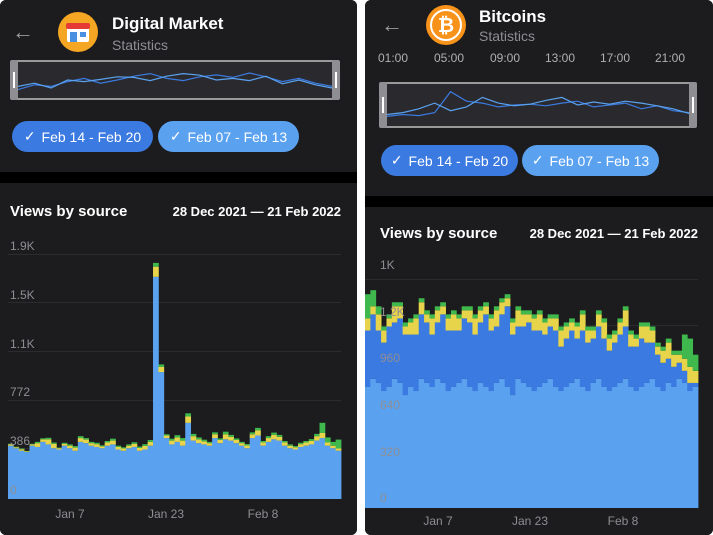 The width and height of the screenshot is (713, 535). Describe the element at coordinates (615, 58) in the screenshot. I see `time-tick-label: 17:00` at that location.